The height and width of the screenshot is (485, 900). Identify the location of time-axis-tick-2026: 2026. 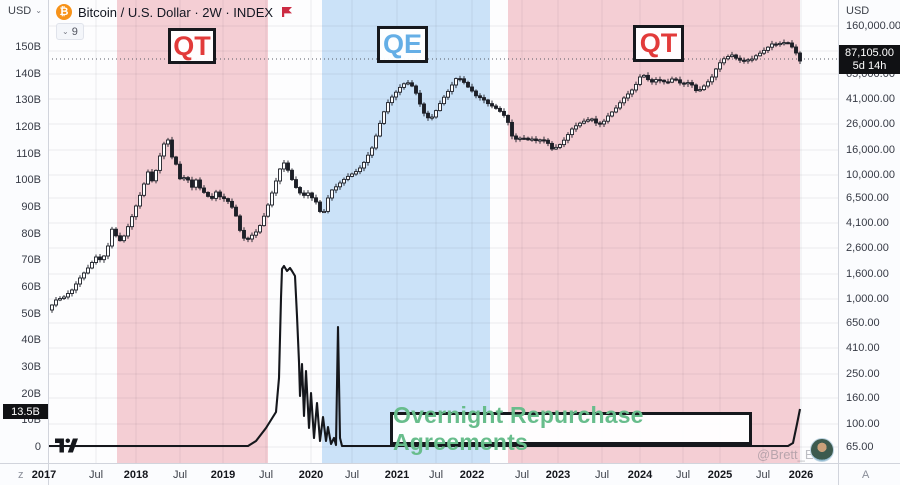
(801, 475).